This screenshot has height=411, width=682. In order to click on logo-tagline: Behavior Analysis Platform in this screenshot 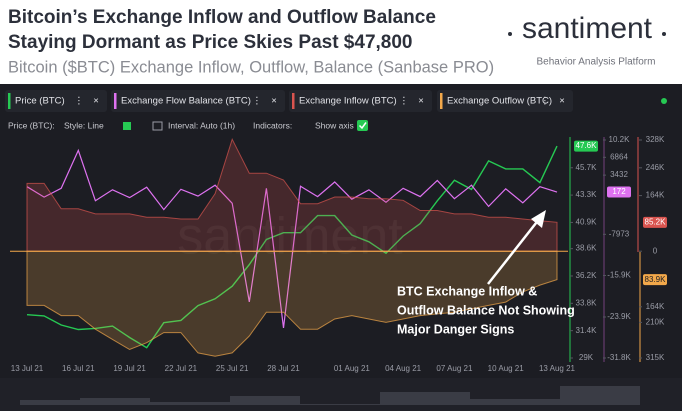, I will do `click(596, 62)`.